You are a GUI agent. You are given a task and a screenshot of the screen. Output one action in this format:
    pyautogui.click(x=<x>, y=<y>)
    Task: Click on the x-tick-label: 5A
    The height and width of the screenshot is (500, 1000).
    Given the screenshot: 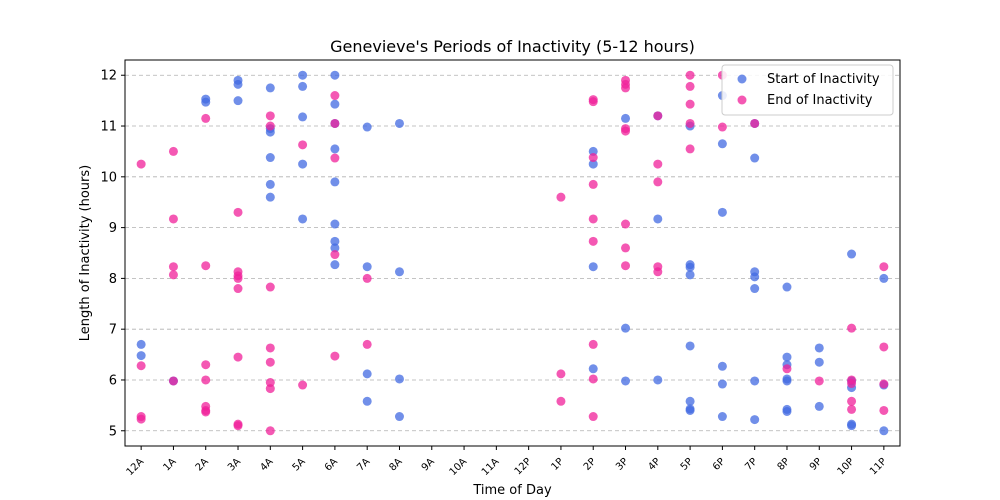 What is the action you would take?
    pyautogui.click(x=299, y=464)
    